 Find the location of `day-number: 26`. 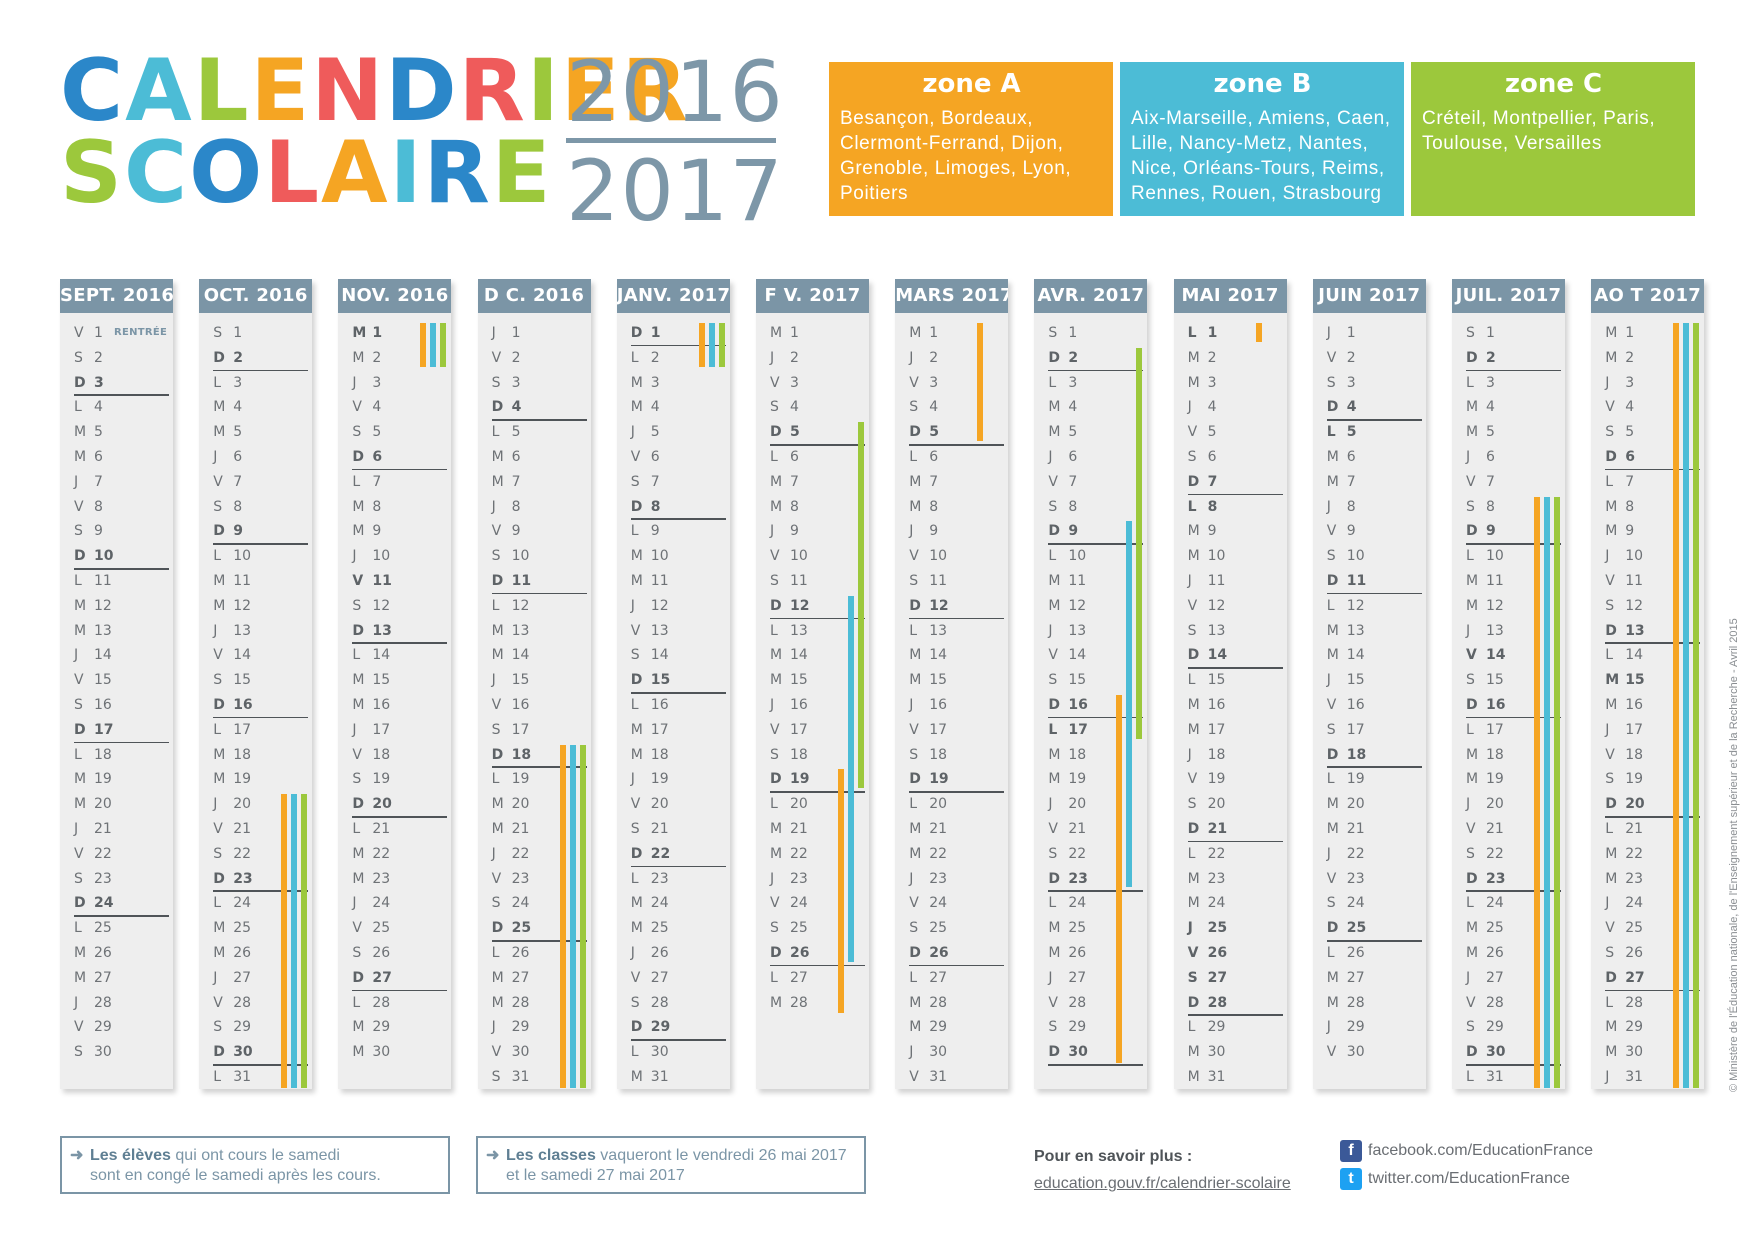

day-number: 26 is located at coordinates (103, 953).